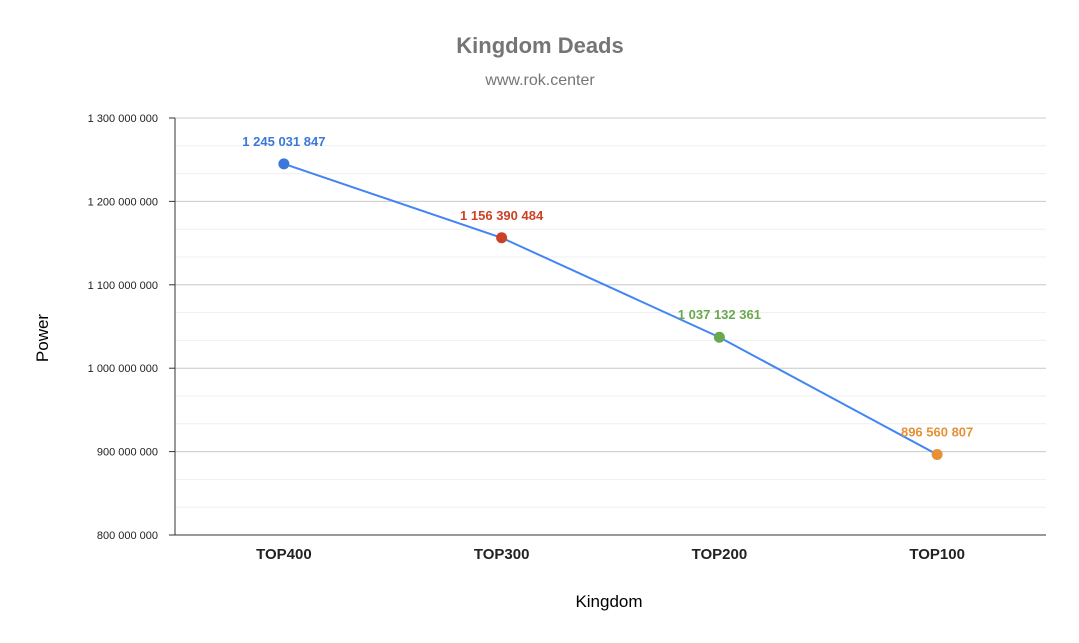  What do you see at coordinates (123, 202) in the screenshot?
I see `y-tick-label: 1 200 000 000` at bounding box center [123, 202].